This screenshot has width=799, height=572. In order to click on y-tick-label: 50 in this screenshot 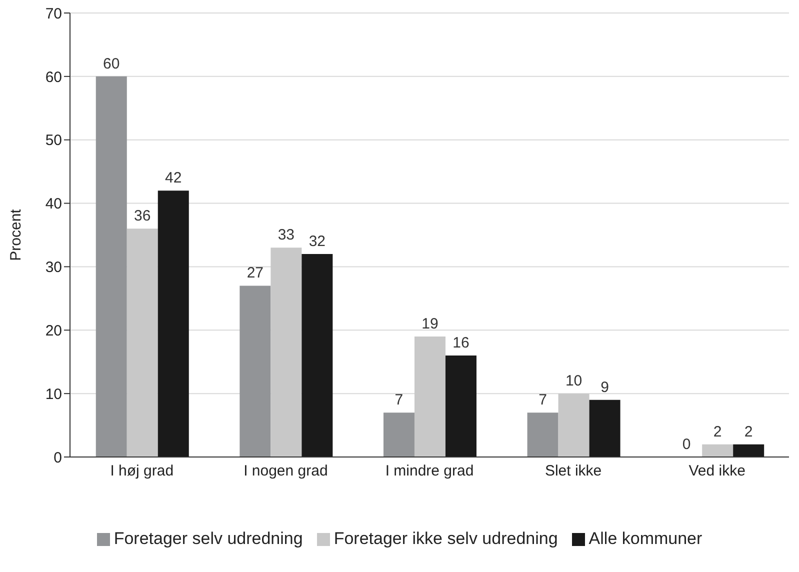, I will do `click(53, 141)`.